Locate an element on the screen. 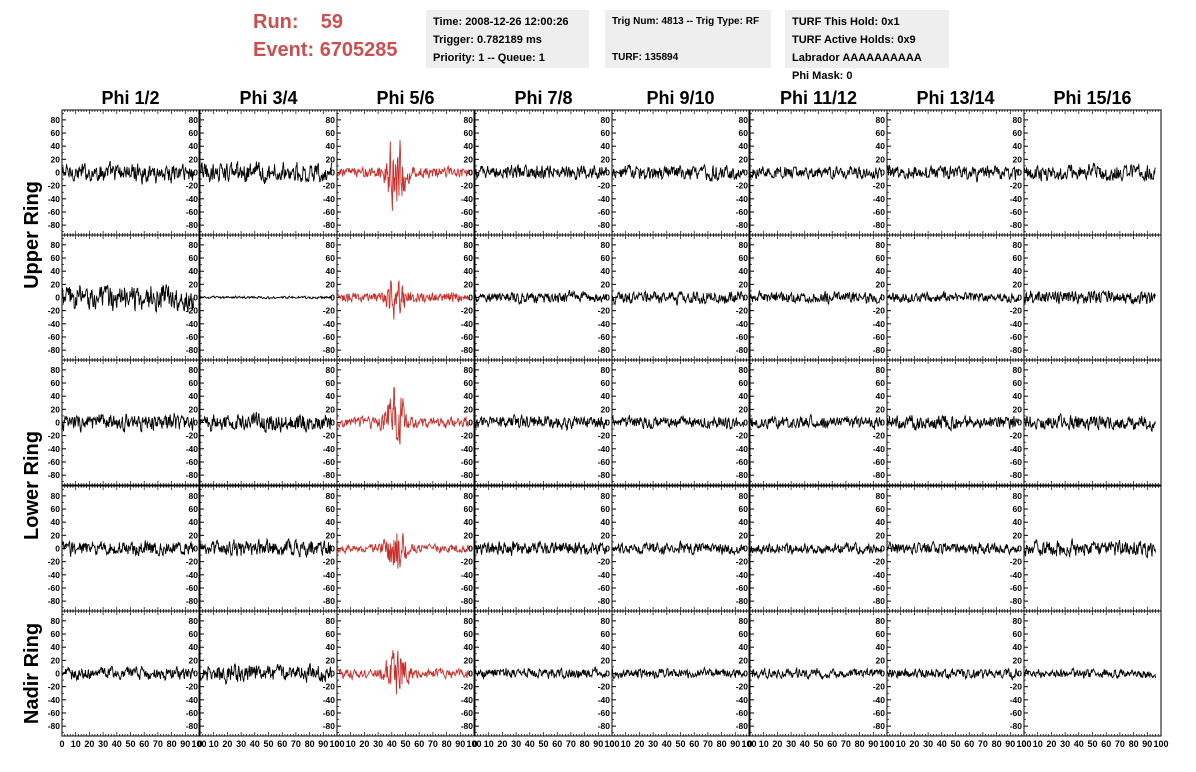 Image resolution: width=1196 pixels, height=772 pixels. y-tick-label-r4-c5-2: -40 is located at coordinates (604, 575).